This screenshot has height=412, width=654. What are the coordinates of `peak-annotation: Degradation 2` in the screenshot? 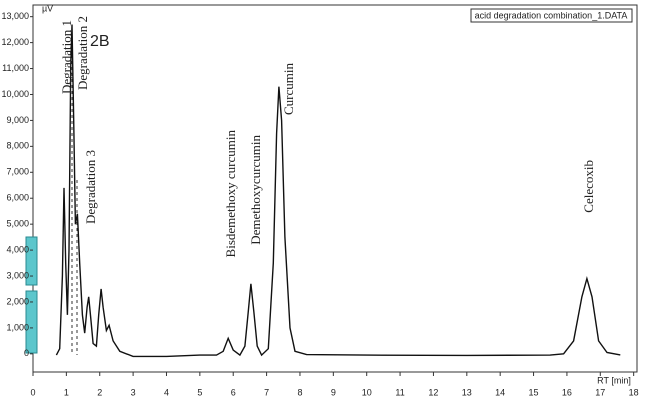 It's located at (82, 53).